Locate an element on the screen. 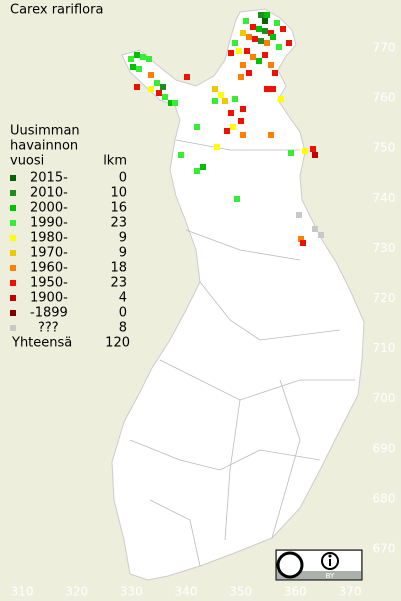  x-grid-label: 310 is located at coordinates (22, 592).